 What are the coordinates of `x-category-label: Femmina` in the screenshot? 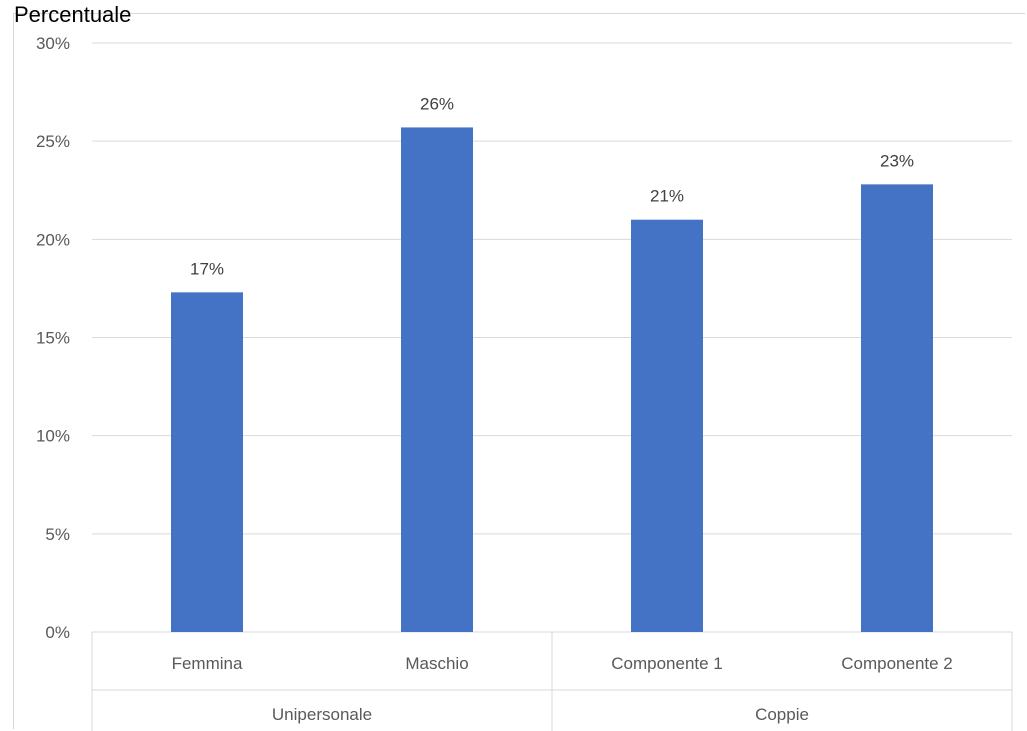 It's located at (207, 663).